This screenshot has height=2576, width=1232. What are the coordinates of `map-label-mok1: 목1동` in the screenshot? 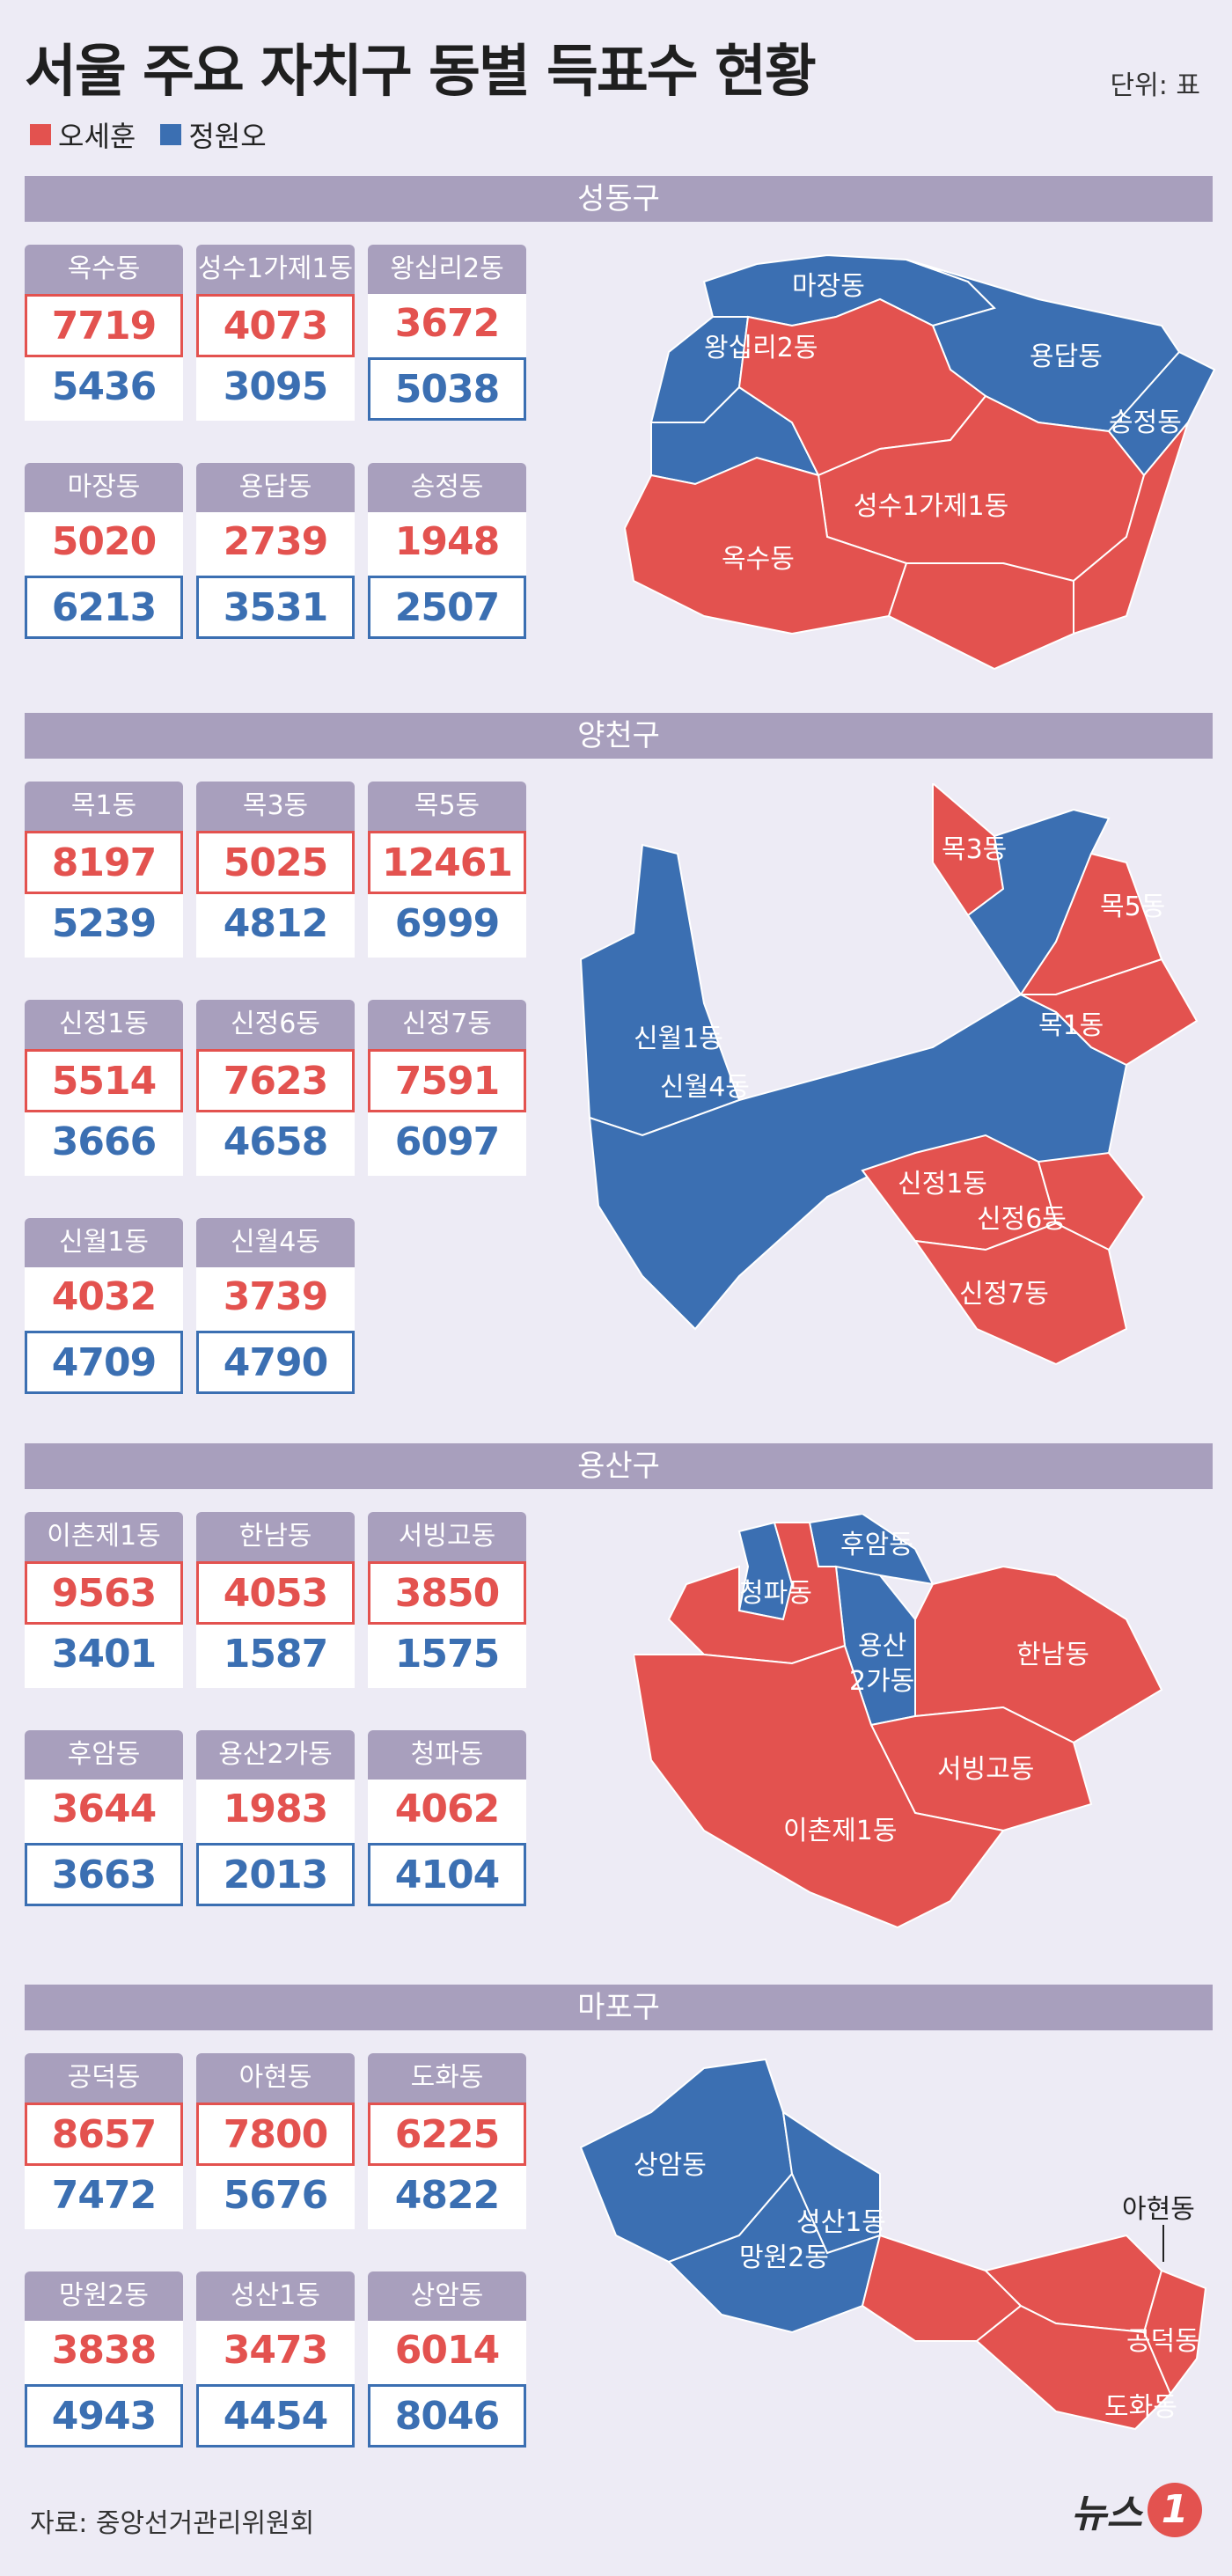 It's located at (1071, 1025).